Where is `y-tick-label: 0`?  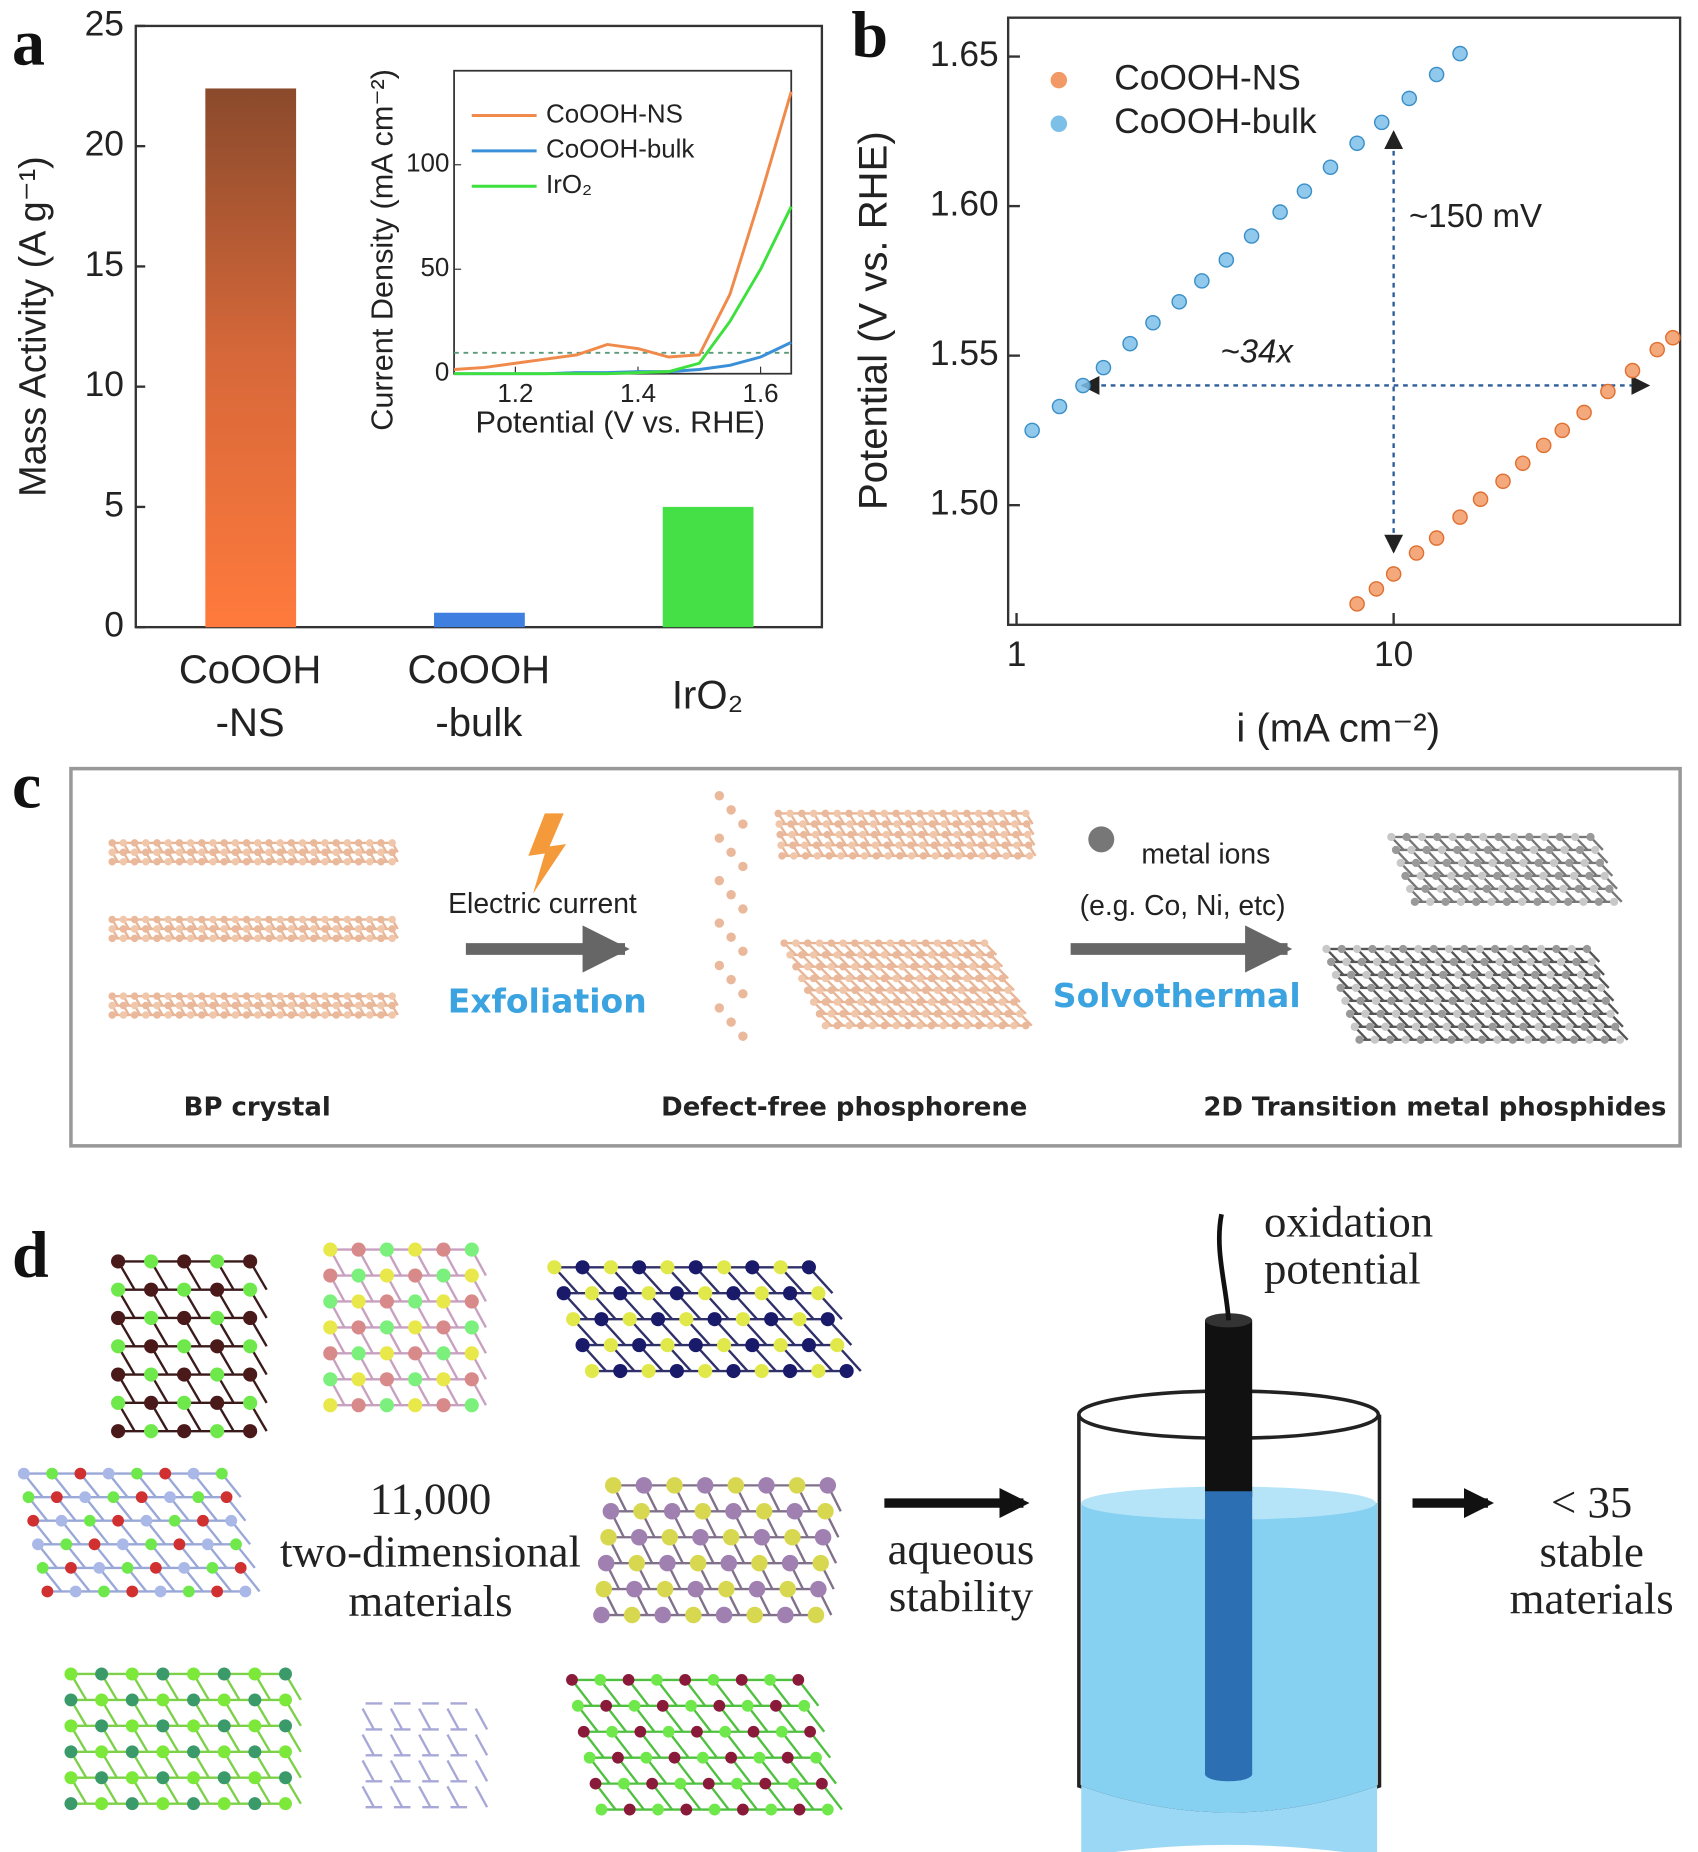
y-tick-label: 0 is located at coordinates (114, 625).